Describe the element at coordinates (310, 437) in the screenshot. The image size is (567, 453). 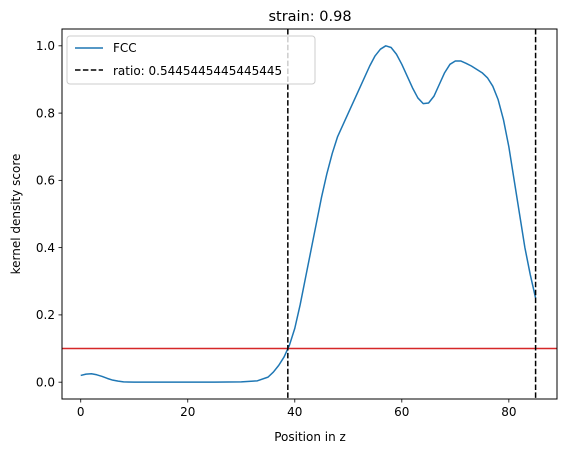
I see `x-axis-label: Position in z` at that location.